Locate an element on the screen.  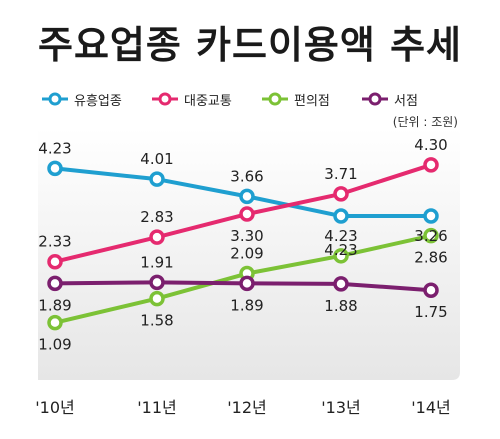
legend-item-유흥업종: 유흥업종 is located at coordinates (82, 99).